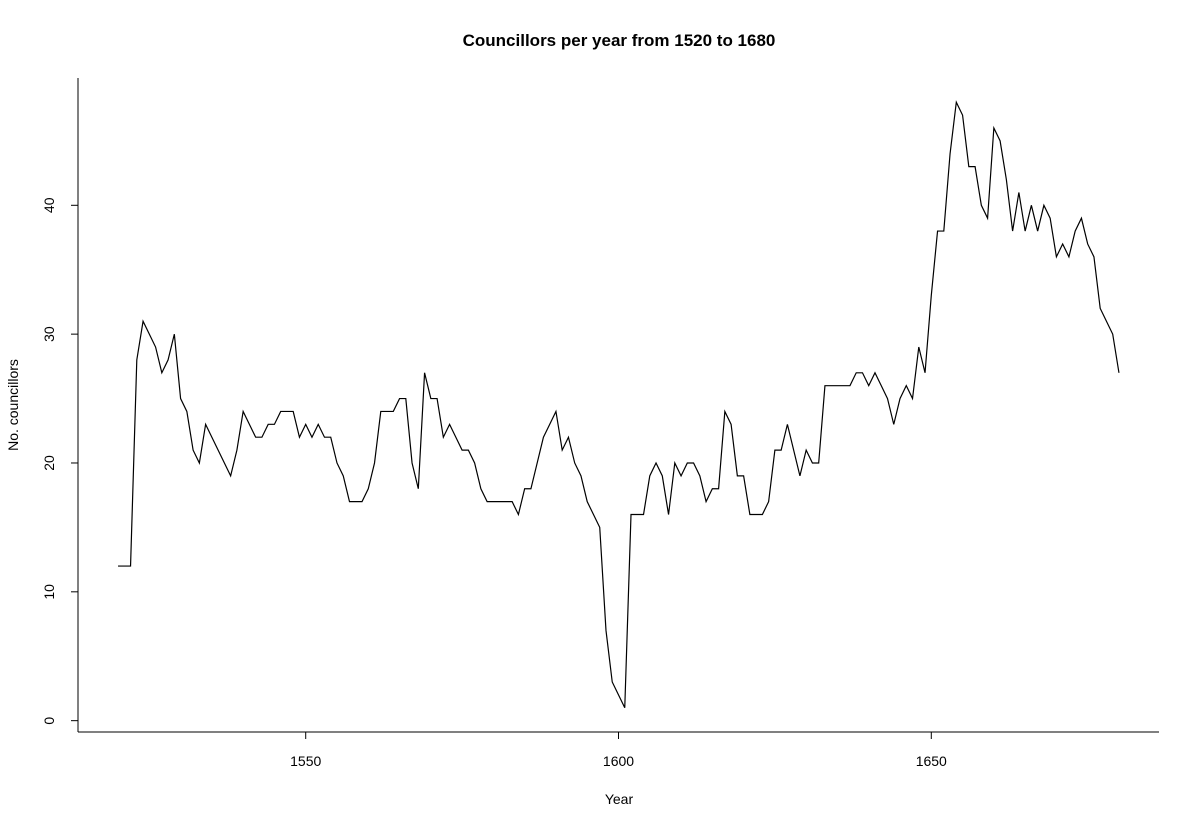 This screenshot has height=835, width=1200. Describe the element at coordinates (931, 761) in the screenshot. I see `x-tick-label: 1650` at that location.